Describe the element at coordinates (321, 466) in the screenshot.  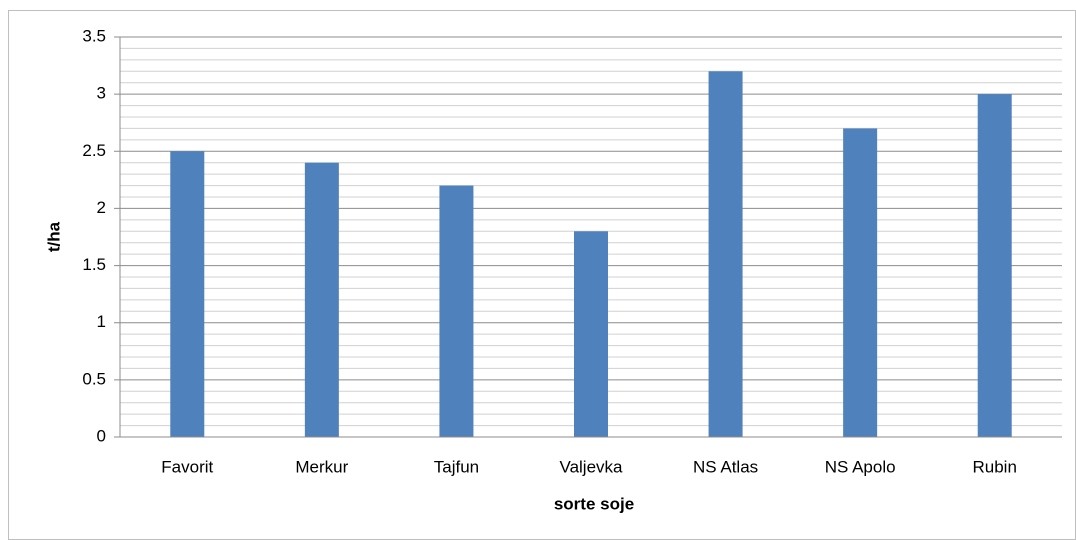
I see `x-tick-label: Merkur` at that location.